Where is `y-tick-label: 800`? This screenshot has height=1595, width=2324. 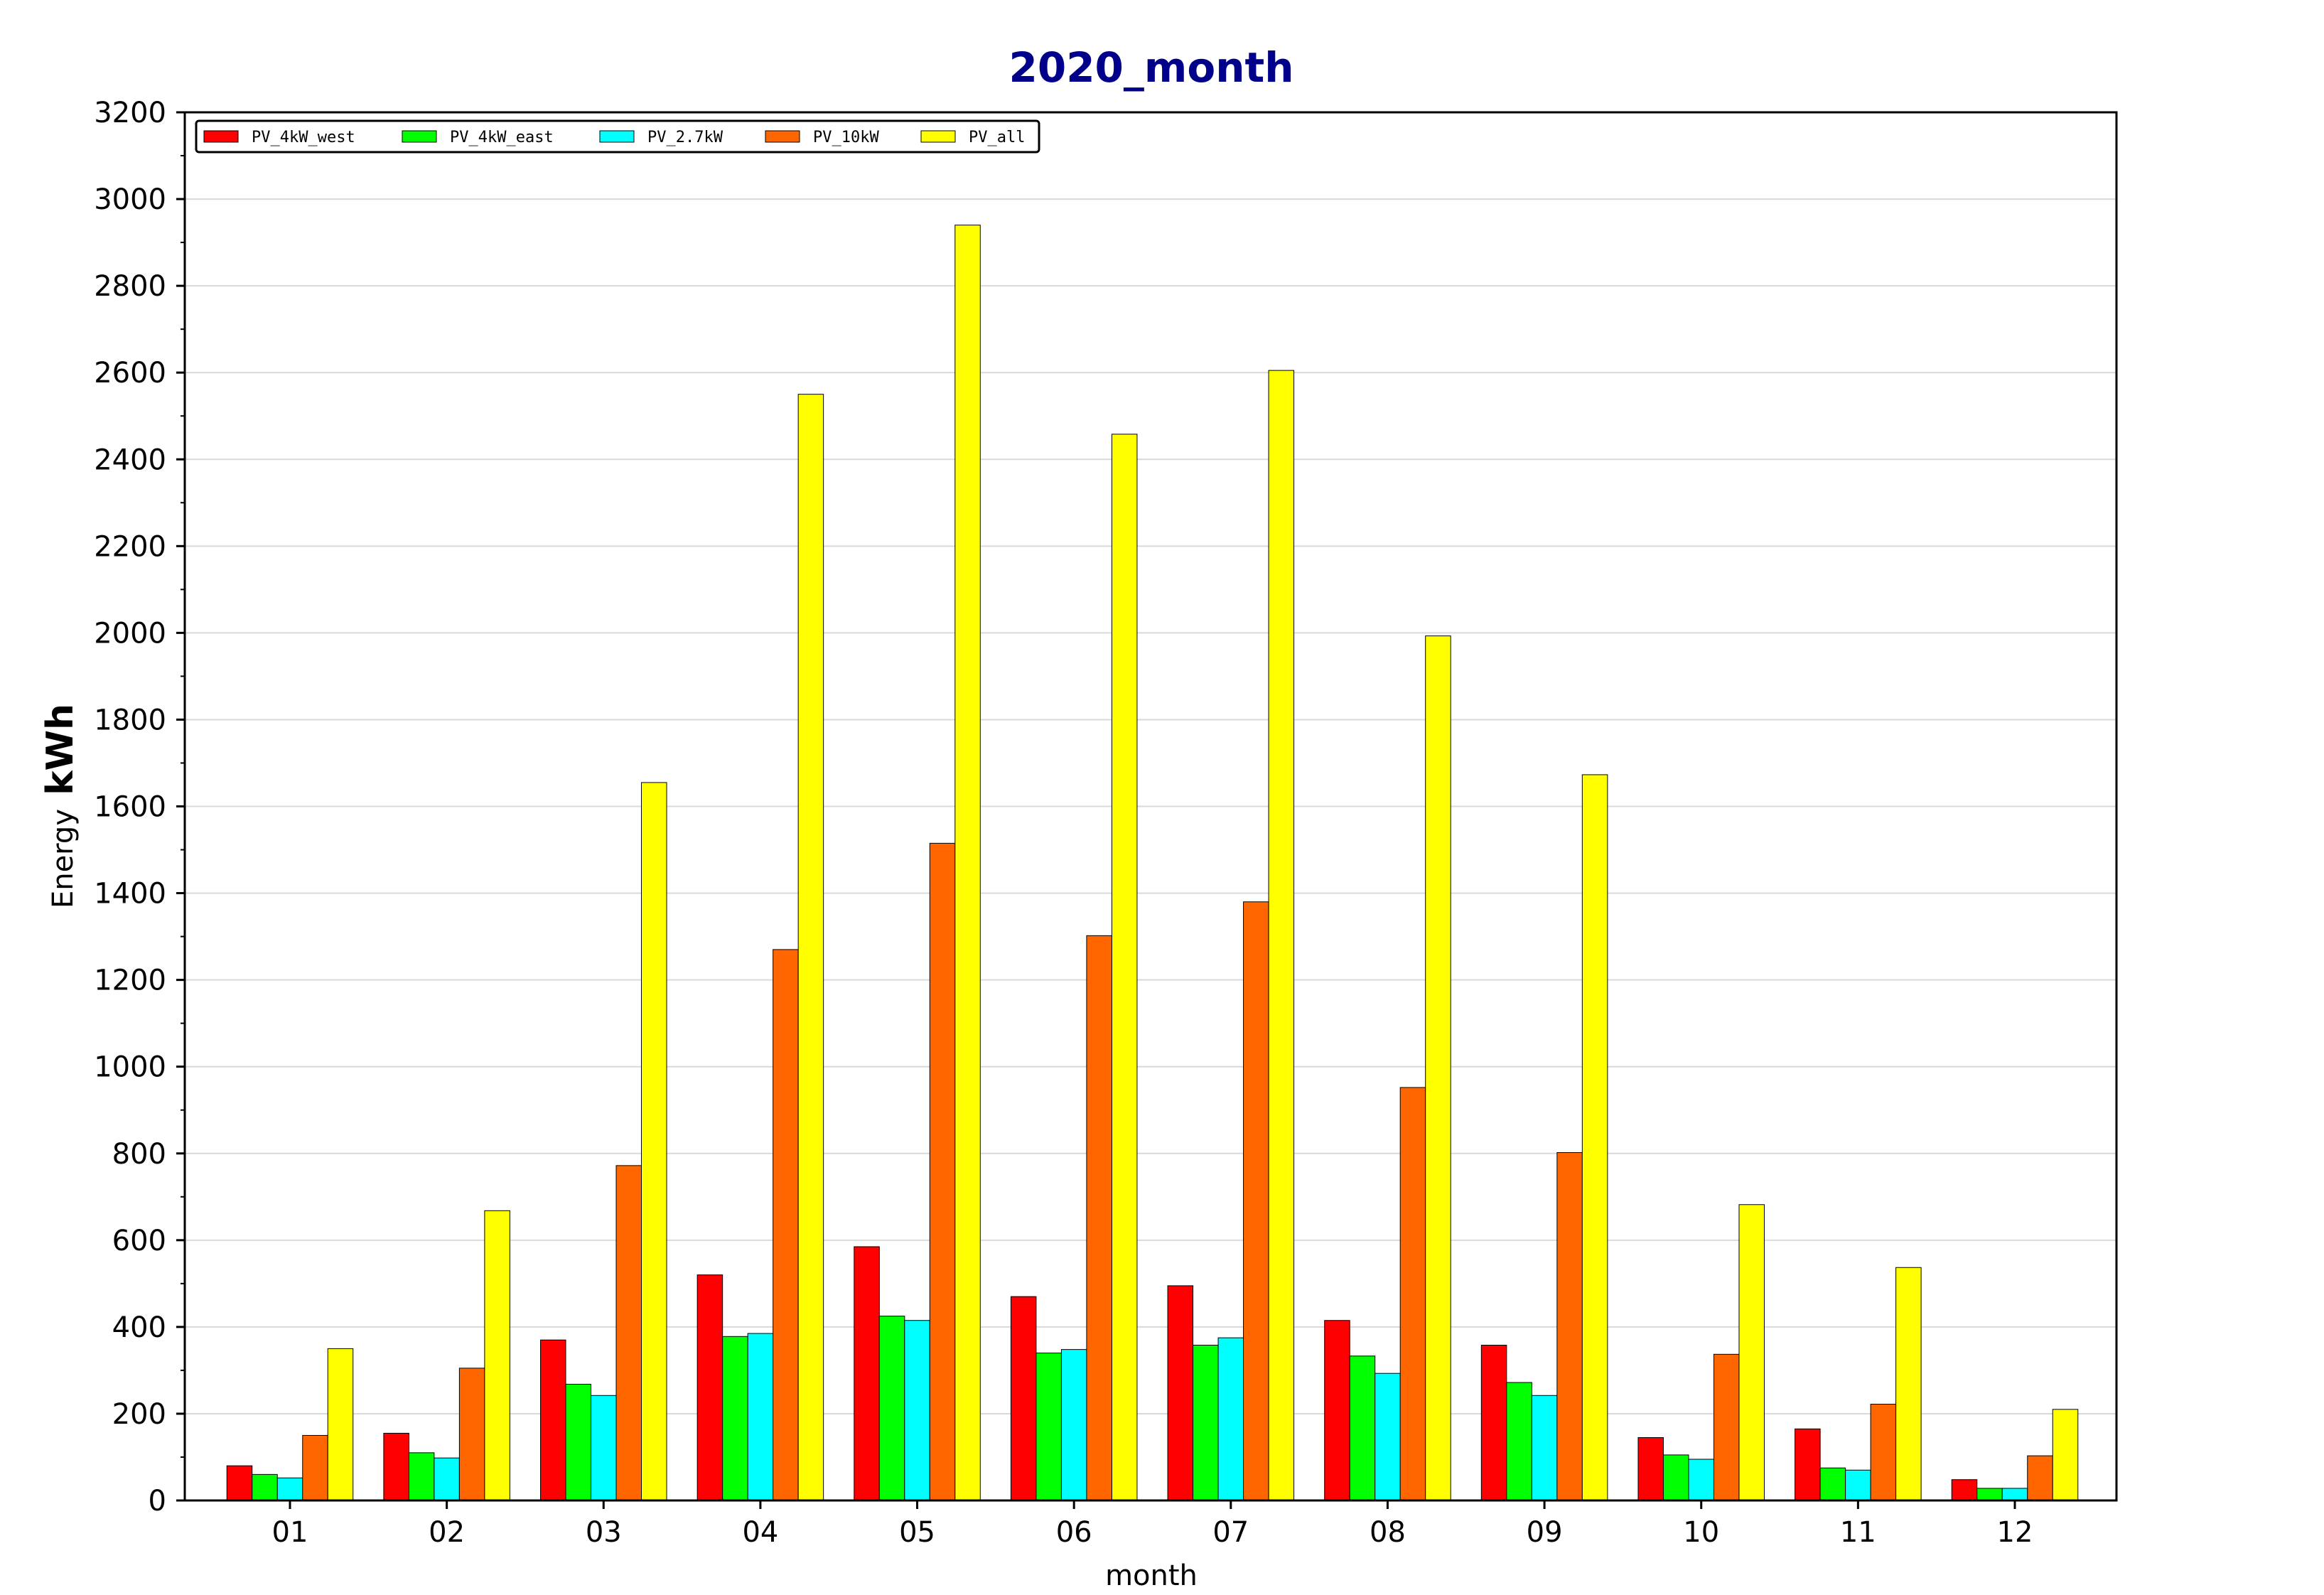
y-tick-label: 800 is located at coordinates (139, 1154).